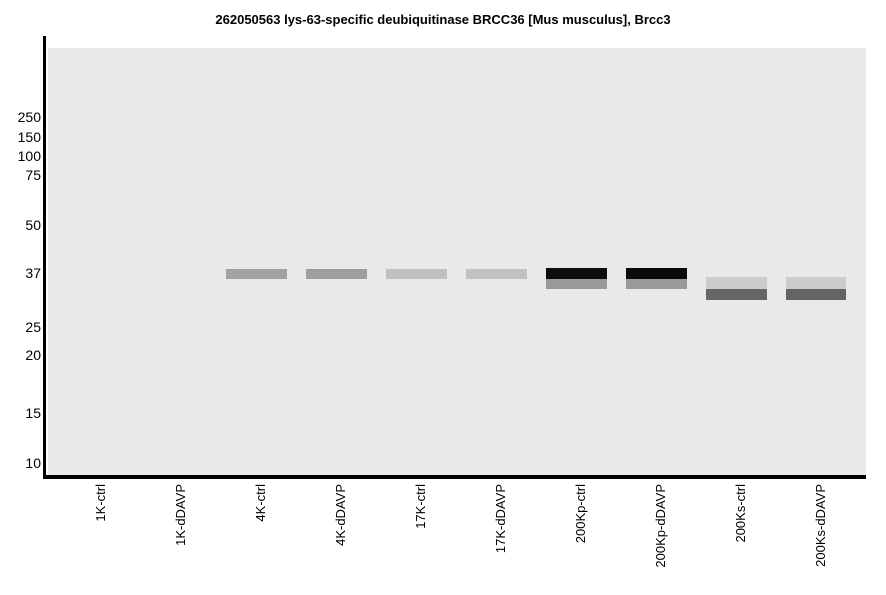 This screenshot has height=595, width=886. I want to click on lane-label: 4K-ctrl, so click(260, 503).